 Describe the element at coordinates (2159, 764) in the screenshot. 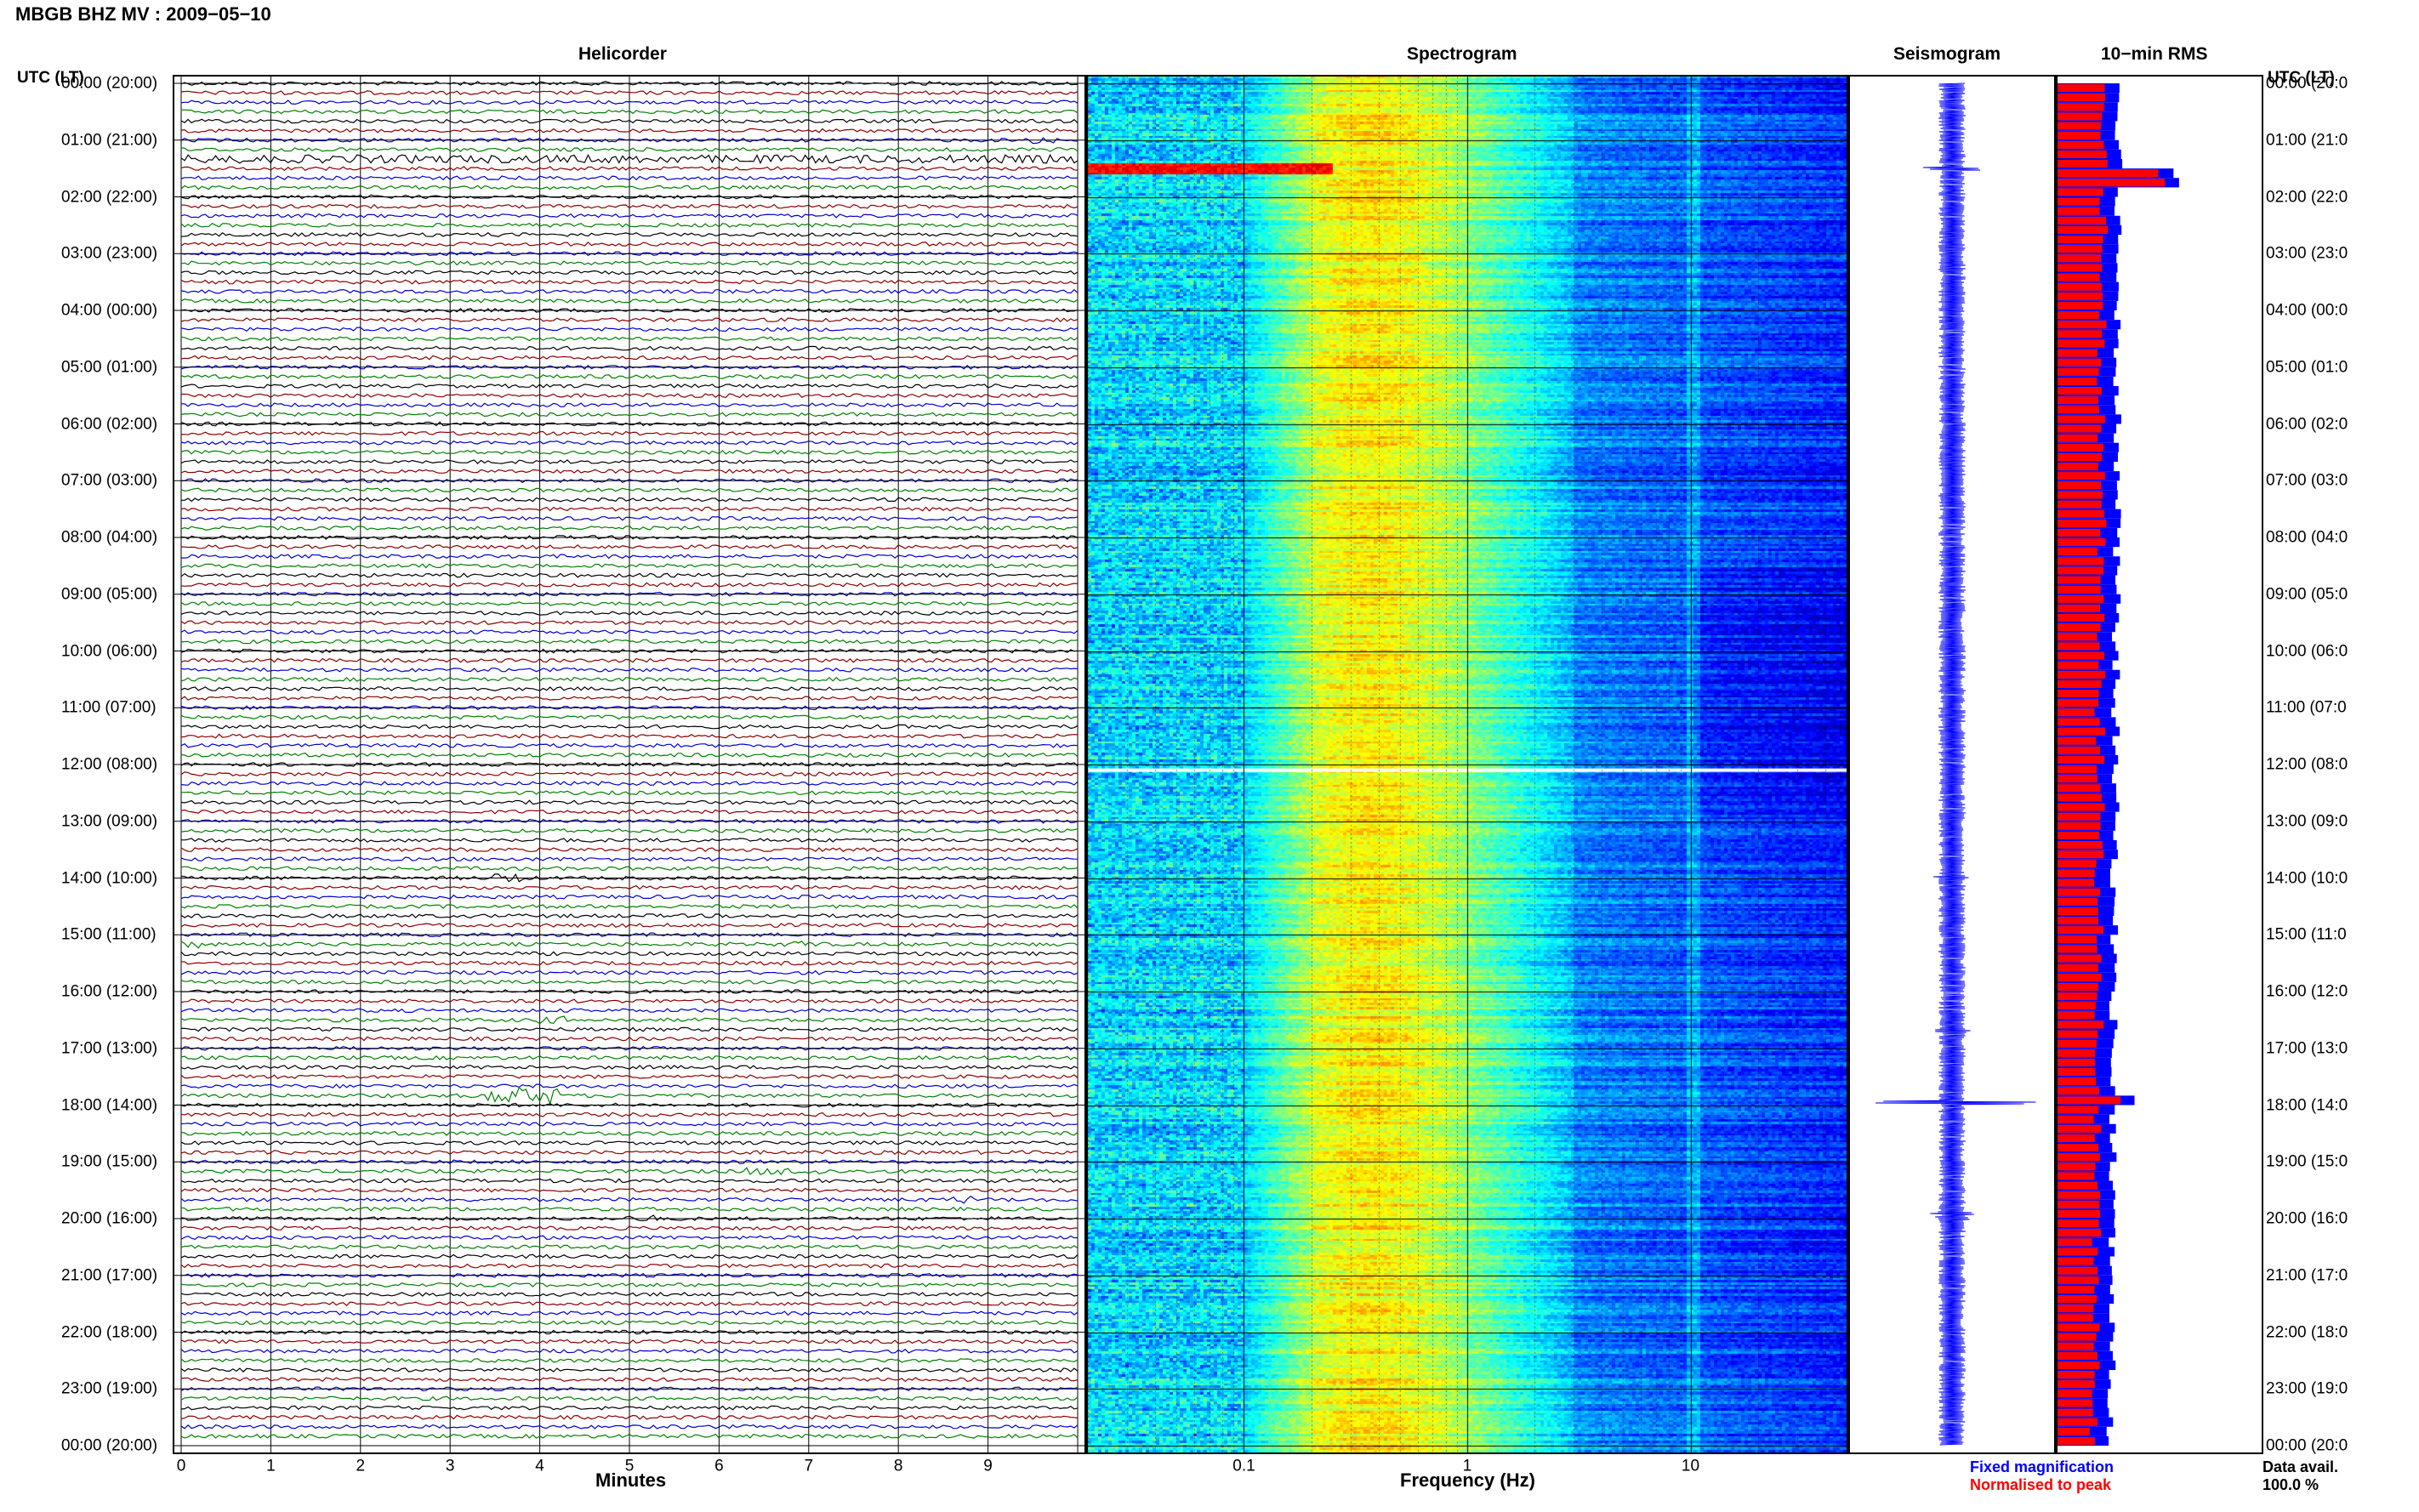

I see `rms-panel` at that location.